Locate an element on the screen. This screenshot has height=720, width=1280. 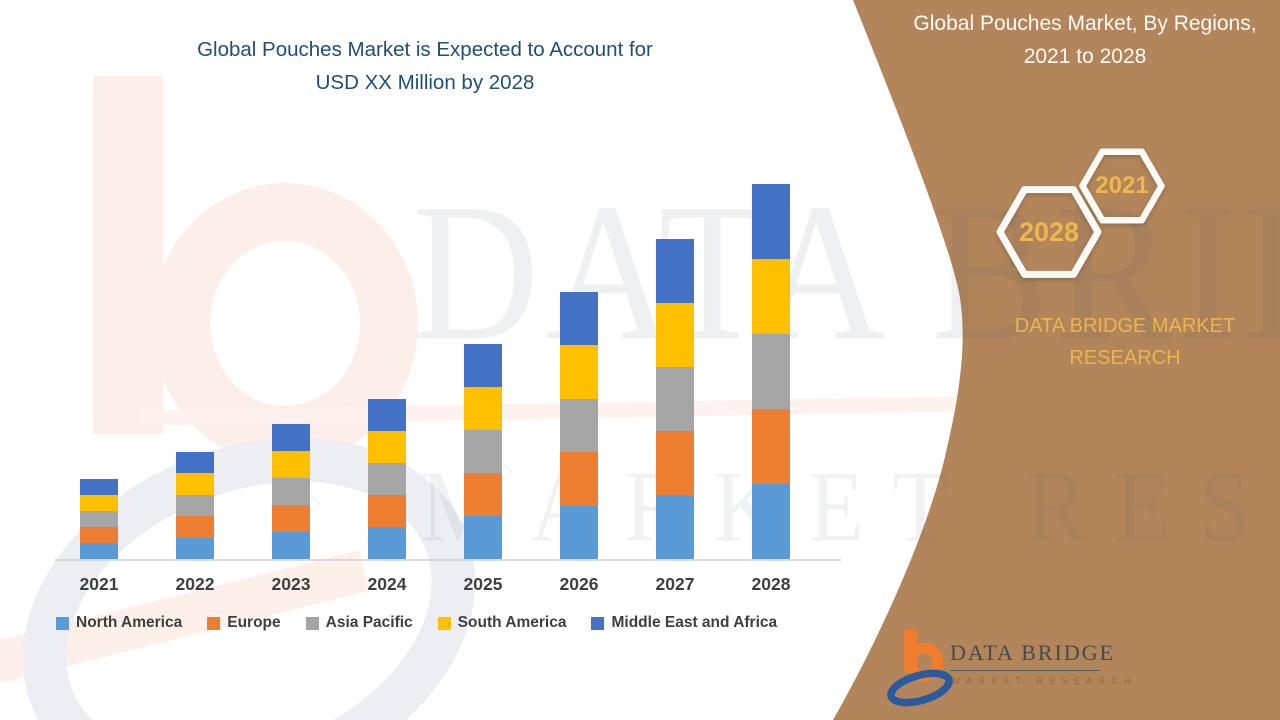
bar-segment-europe-2027 is located at coordinates (675, 463).